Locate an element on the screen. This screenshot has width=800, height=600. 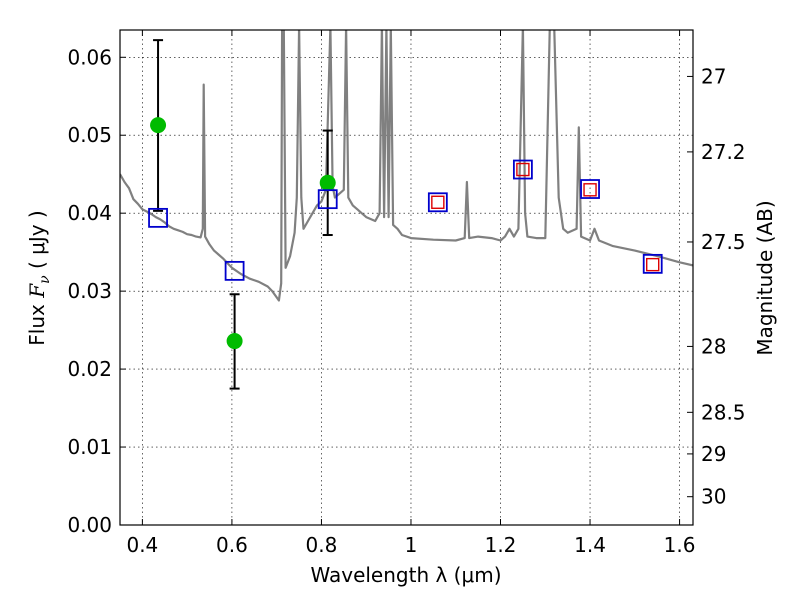
y-axis-title-unit: ( μJy ) is located at coordinates (37, 242).